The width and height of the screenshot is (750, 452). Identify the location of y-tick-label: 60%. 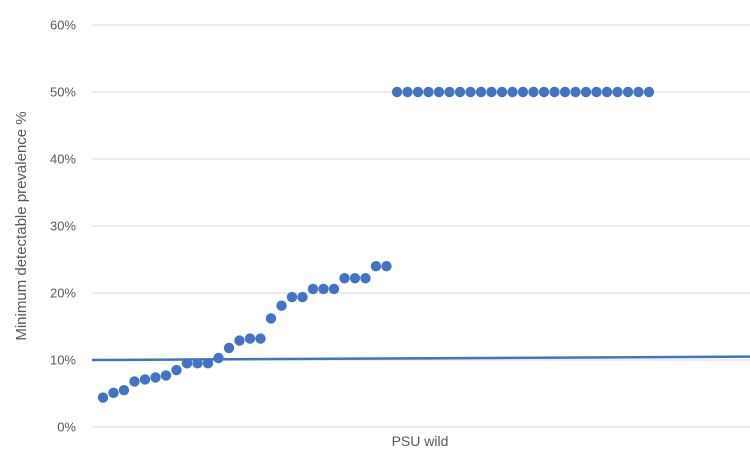
(63, 25).